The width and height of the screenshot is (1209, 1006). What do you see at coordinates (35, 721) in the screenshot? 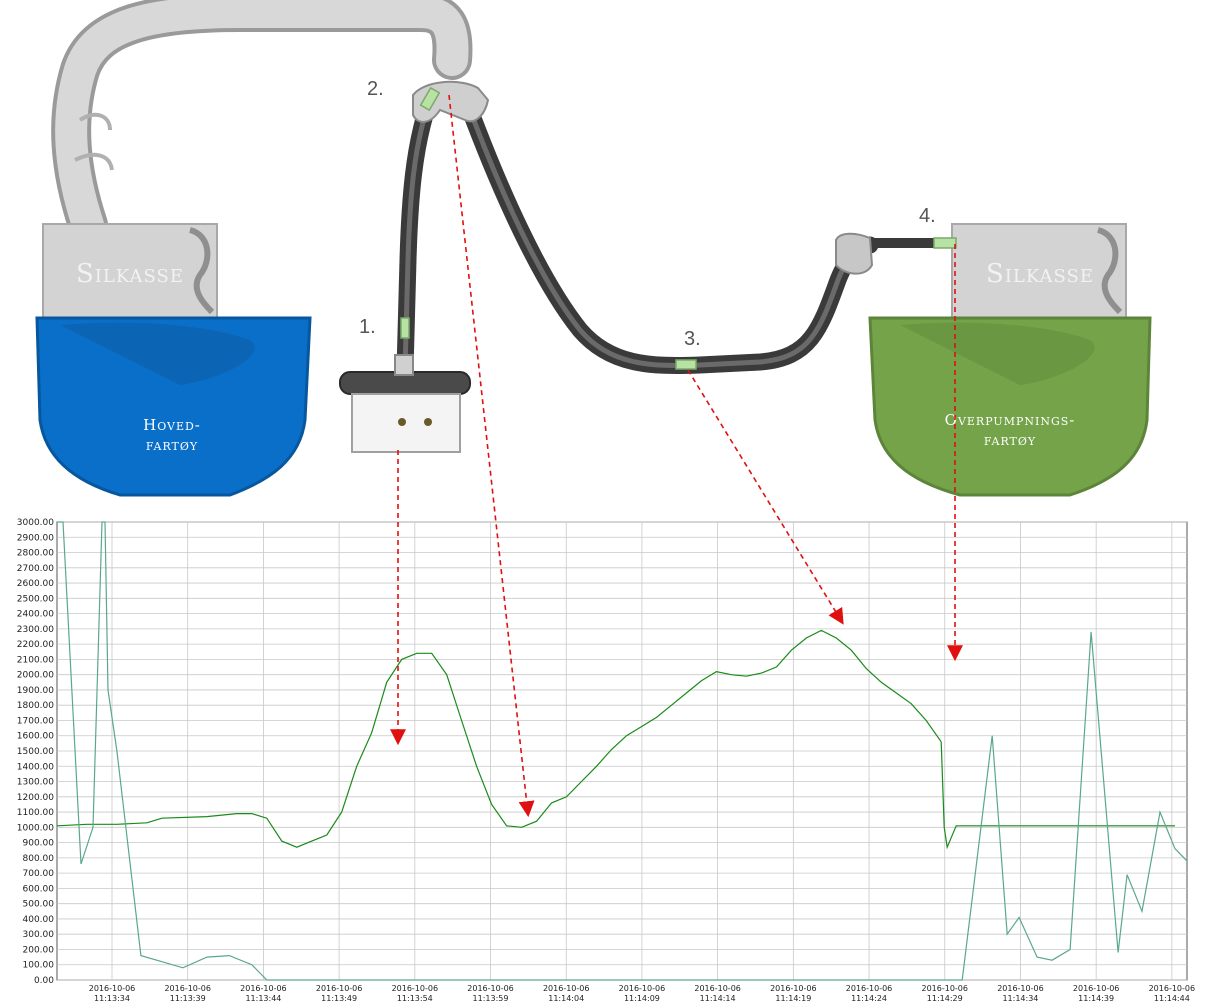
I see `y-tick-label: 1700.00` at bounding box center [35, 721].